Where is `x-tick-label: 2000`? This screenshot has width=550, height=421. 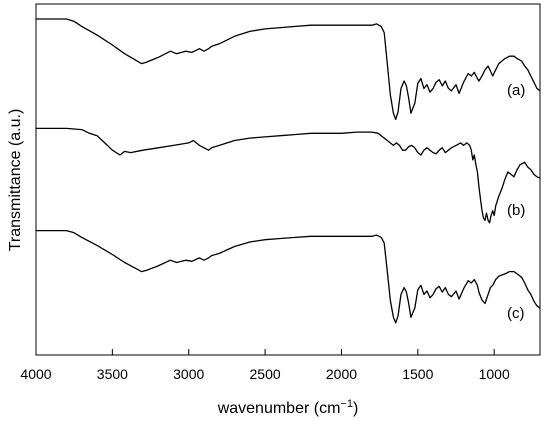
x-tick-label: 2000 is located at coordinates (341, 374).